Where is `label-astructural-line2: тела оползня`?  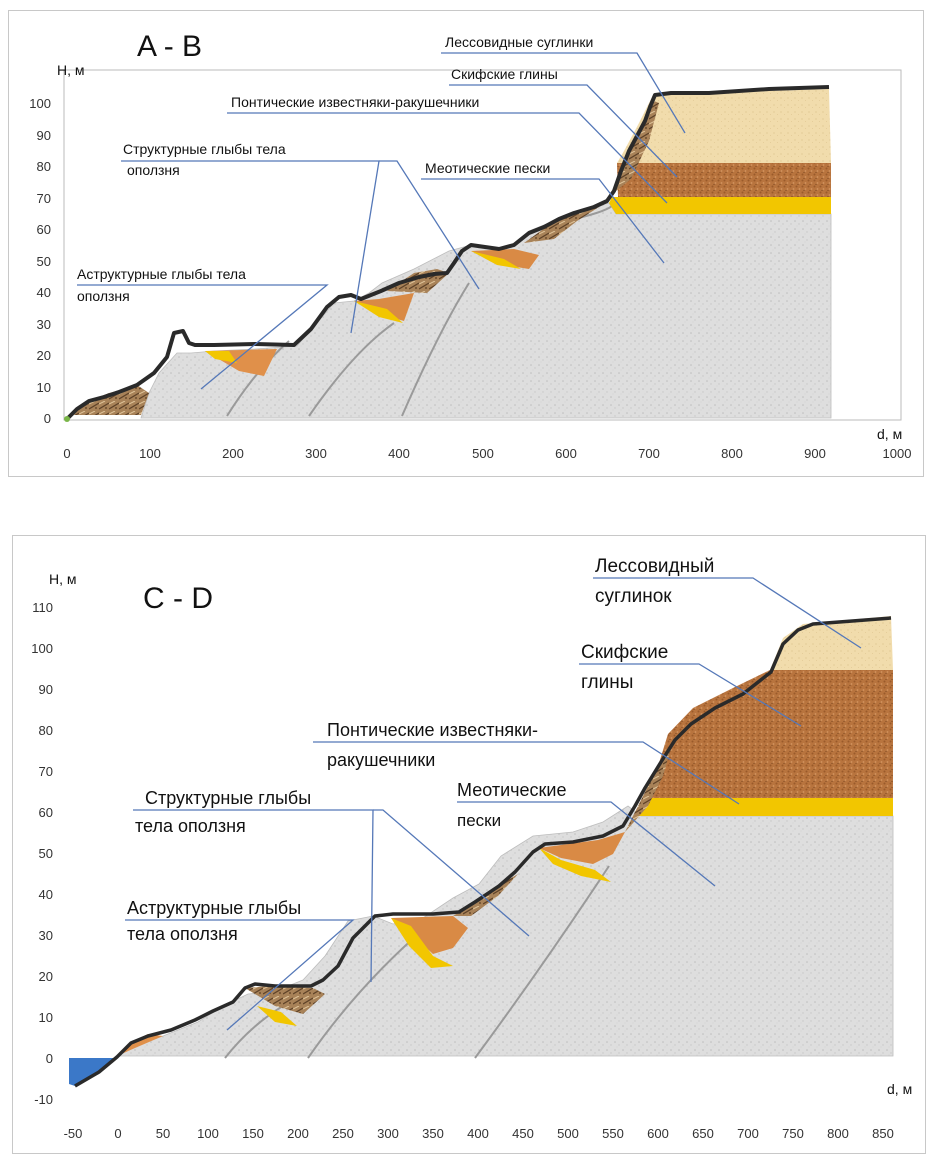 label-astructural-line2: тела оползня is located at coordinates (182, 934).